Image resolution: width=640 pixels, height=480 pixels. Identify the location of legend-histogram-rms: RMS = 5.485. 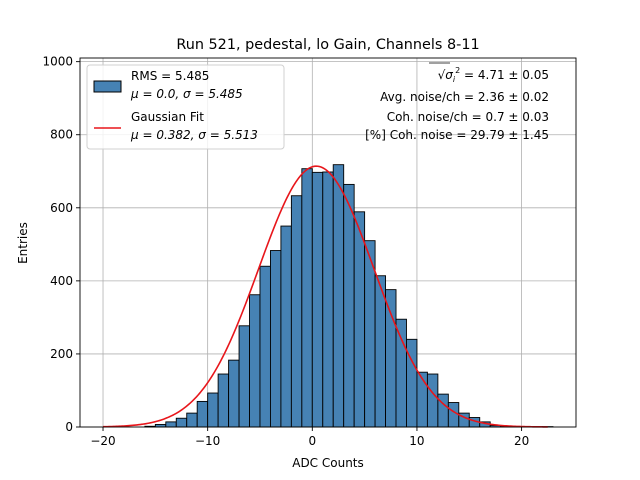
(170, 76).